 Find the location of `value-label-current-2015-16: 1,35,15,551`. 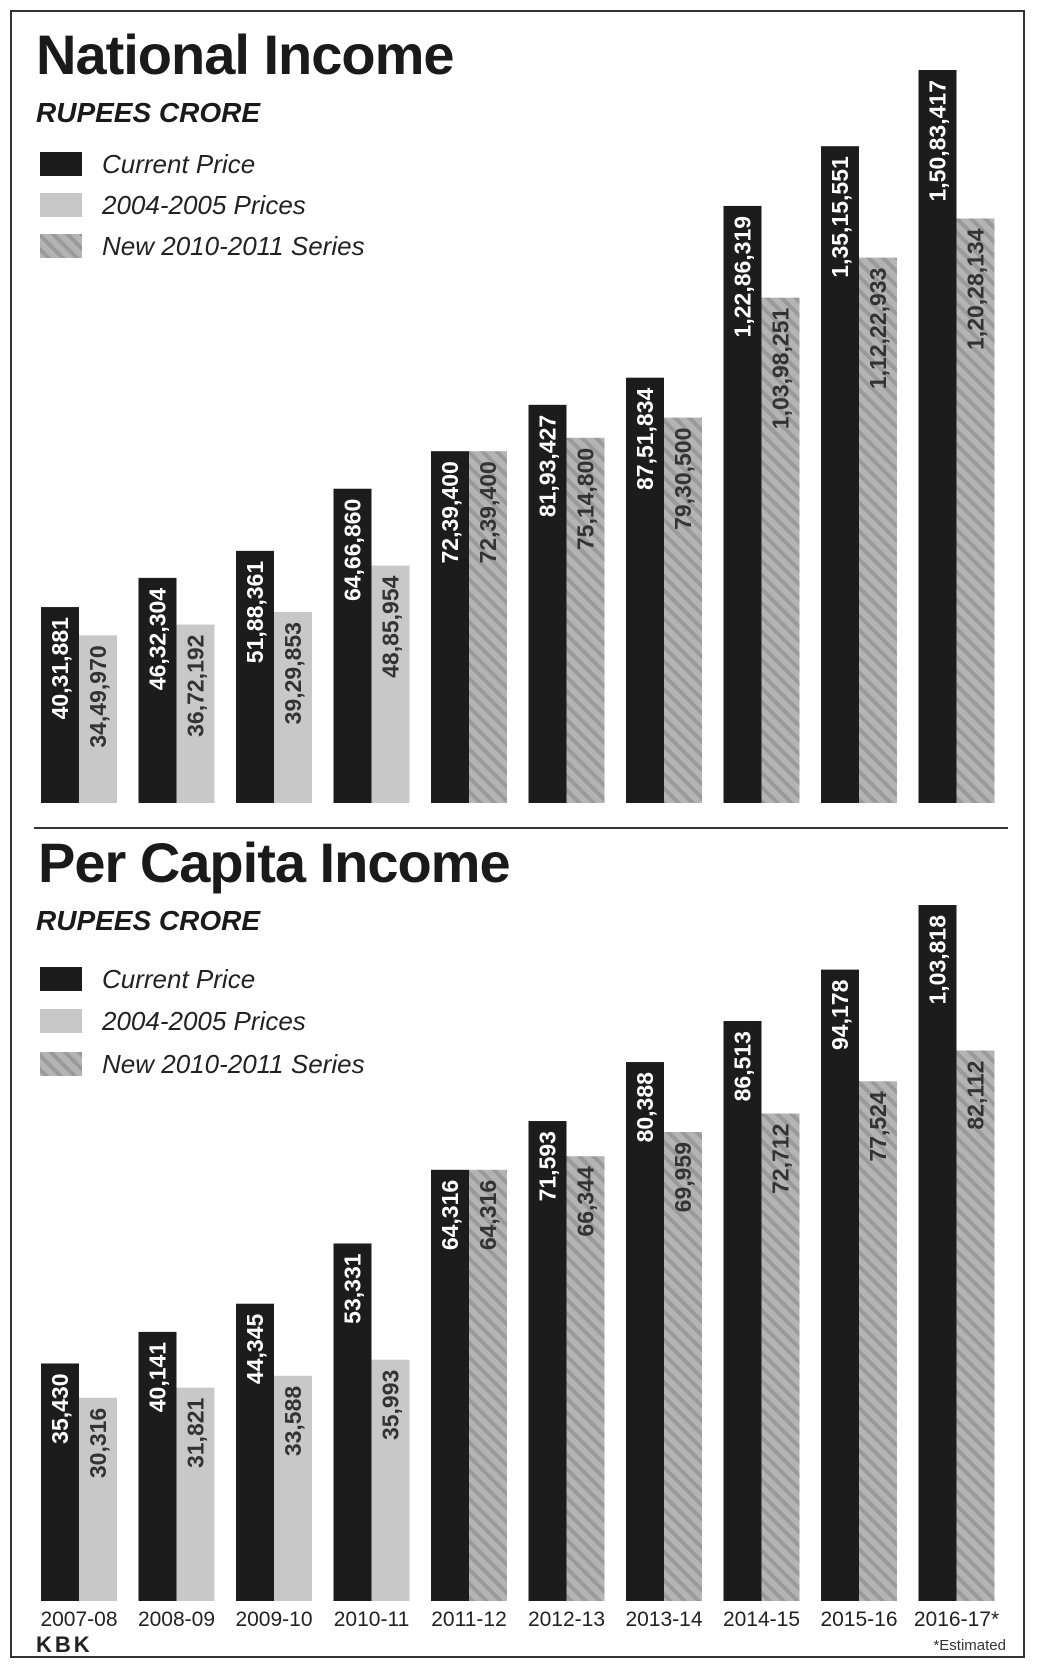

value-label-current-2015-16: 1,35,15,551 is located at coordinates (840, 217).